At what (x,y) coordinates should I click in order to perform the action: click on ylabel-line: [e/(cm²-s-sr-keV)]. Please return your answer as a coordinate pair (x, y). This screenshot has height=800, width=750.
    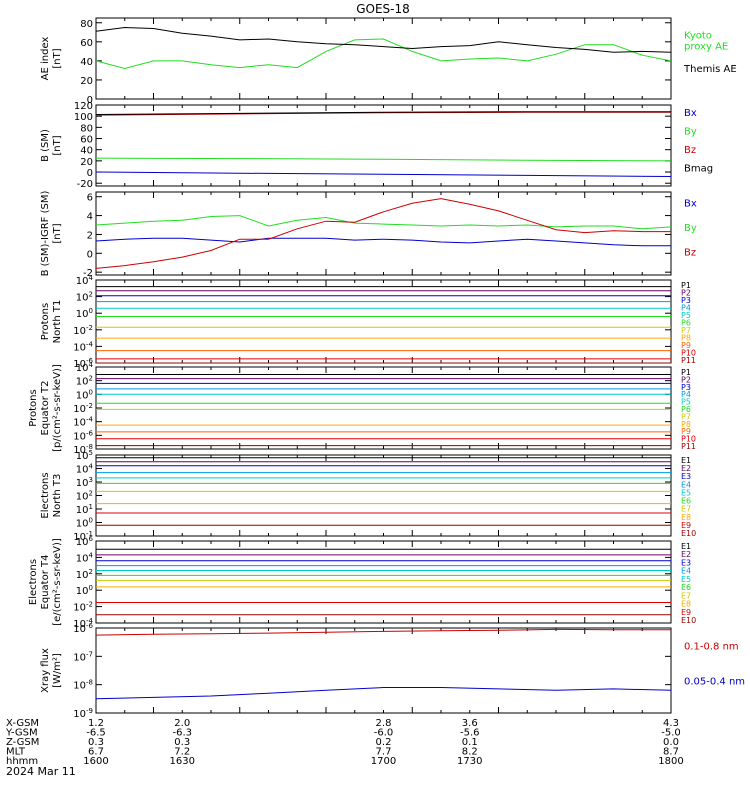
    Looking at the image, I should click on (57, 582).